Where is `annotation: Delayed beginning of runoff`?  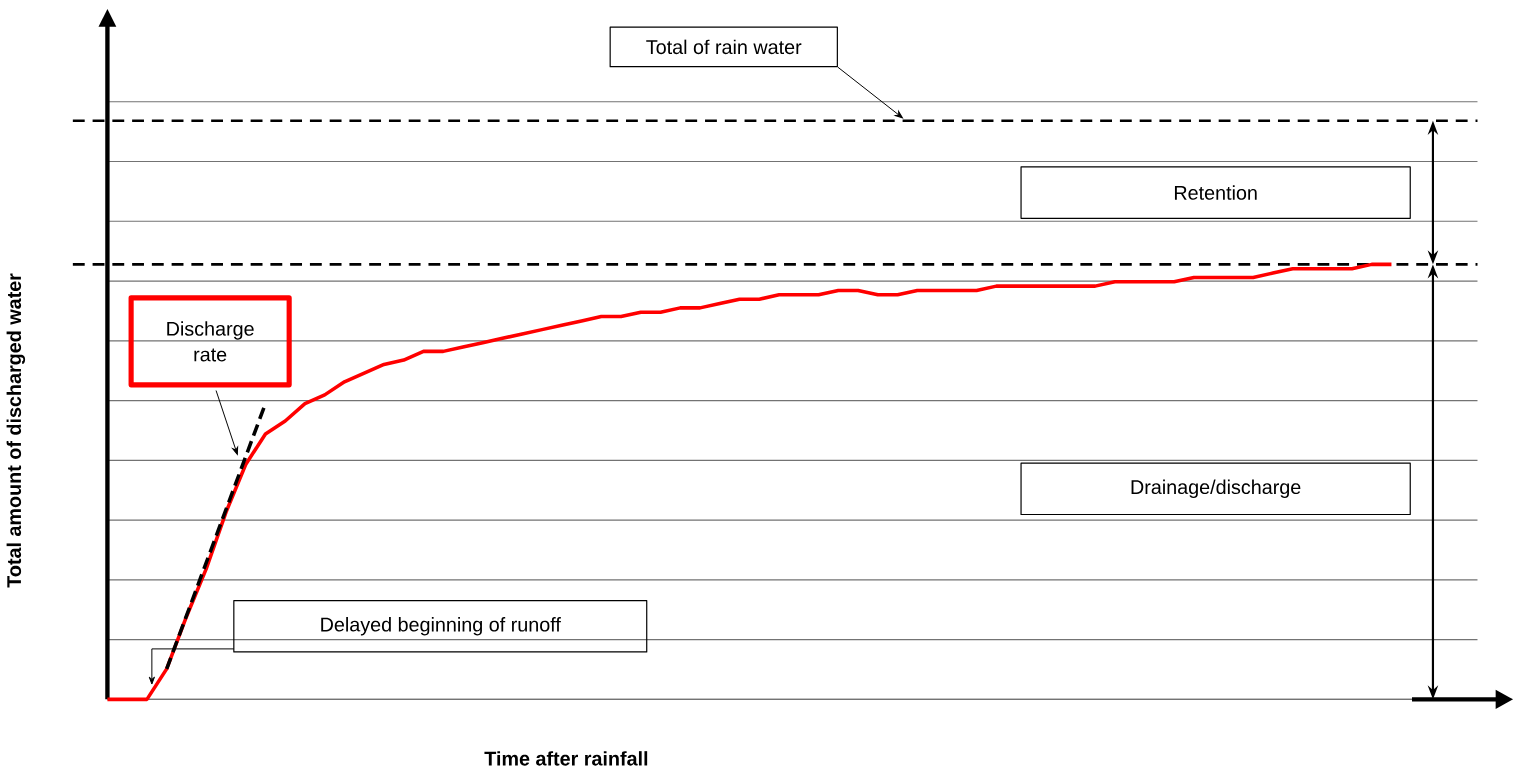
annotation: Delayed beginning of runoff is located at coordinates (441, 626).